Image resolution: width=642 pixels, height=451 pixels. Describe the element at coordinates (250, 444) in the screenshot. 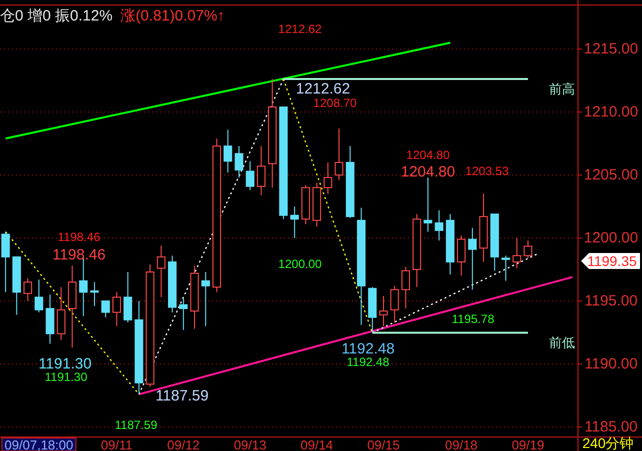

I see `x-tick-label: 09/13` at that location.